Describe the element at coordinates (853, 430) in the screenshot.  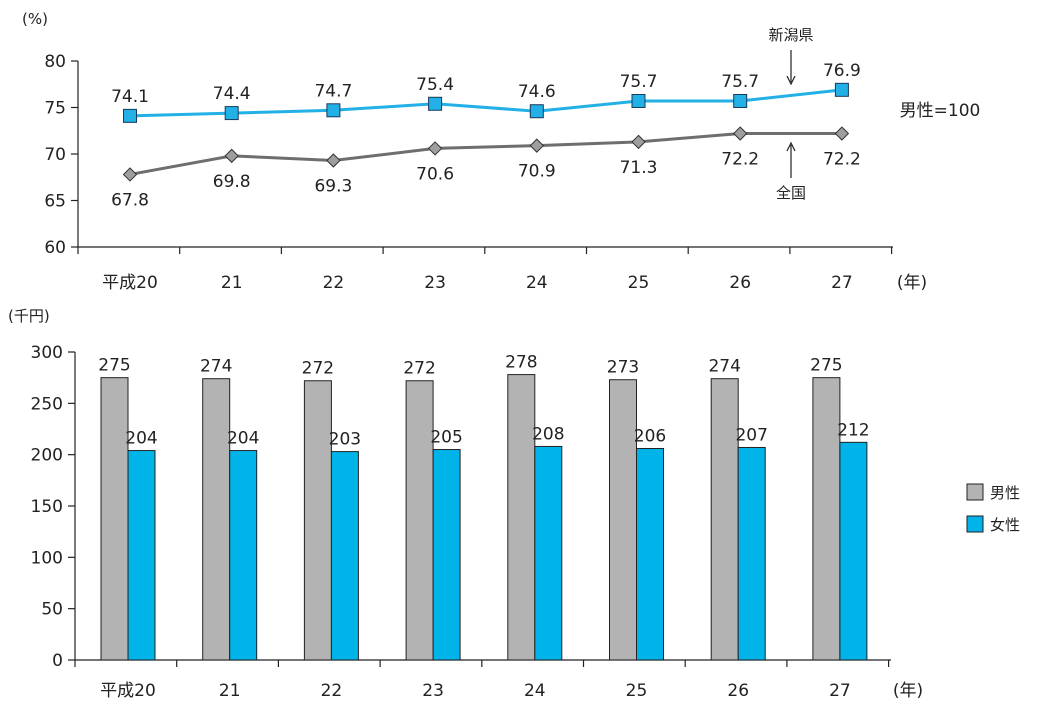
I see `bar-value-label: 212` at that location.